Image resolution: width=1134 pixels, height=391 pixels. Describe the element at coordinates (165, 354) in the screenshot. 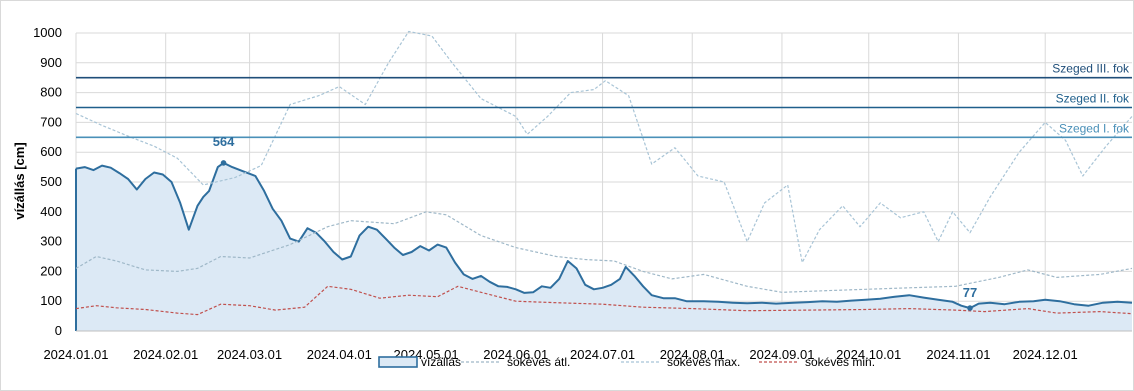

I see `x-tick-label: 2024.02.01` at that location.